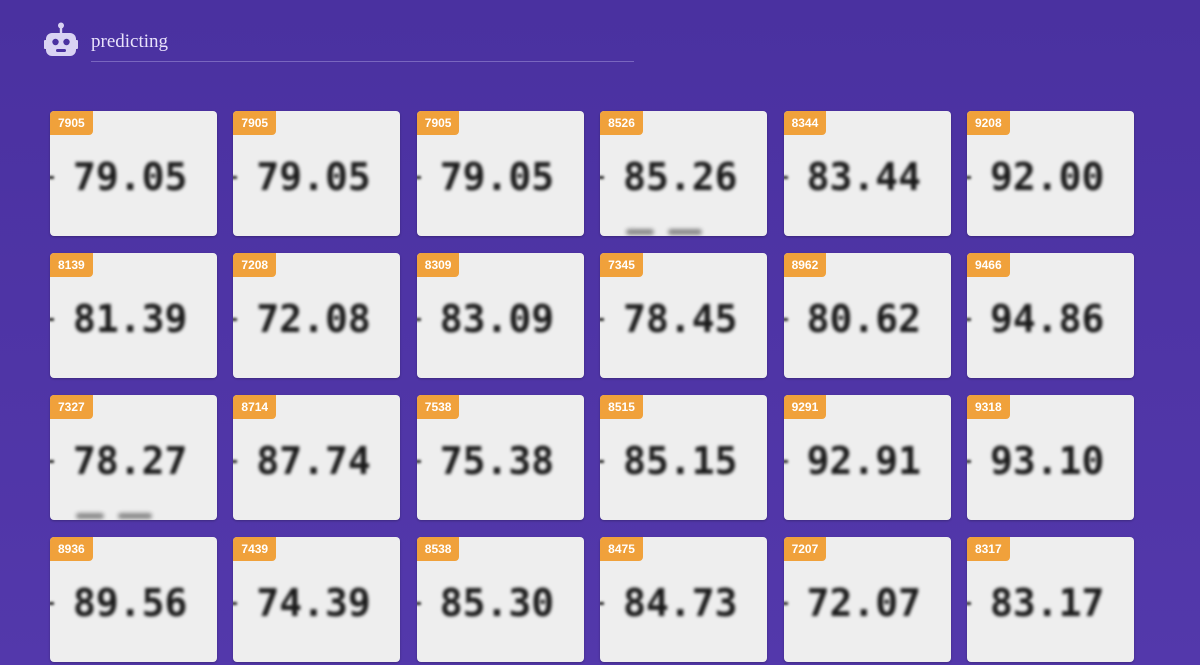 Image resolution: width=1200 pixels, height=665 pixels. I want to click on prediction-card: 78.27 7327, so click(133, 457).